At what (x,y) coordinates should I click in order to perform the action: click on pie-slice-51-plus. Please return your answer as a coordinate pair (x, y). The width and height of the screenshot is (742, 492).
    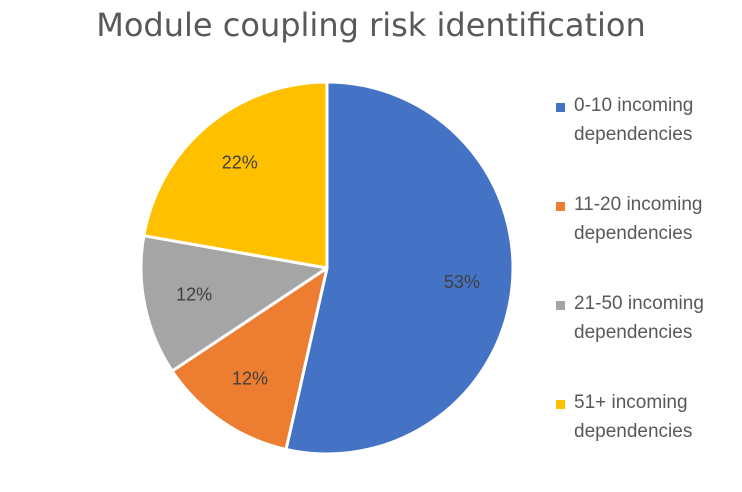
    Looking at the image, I should click on (235, 175).